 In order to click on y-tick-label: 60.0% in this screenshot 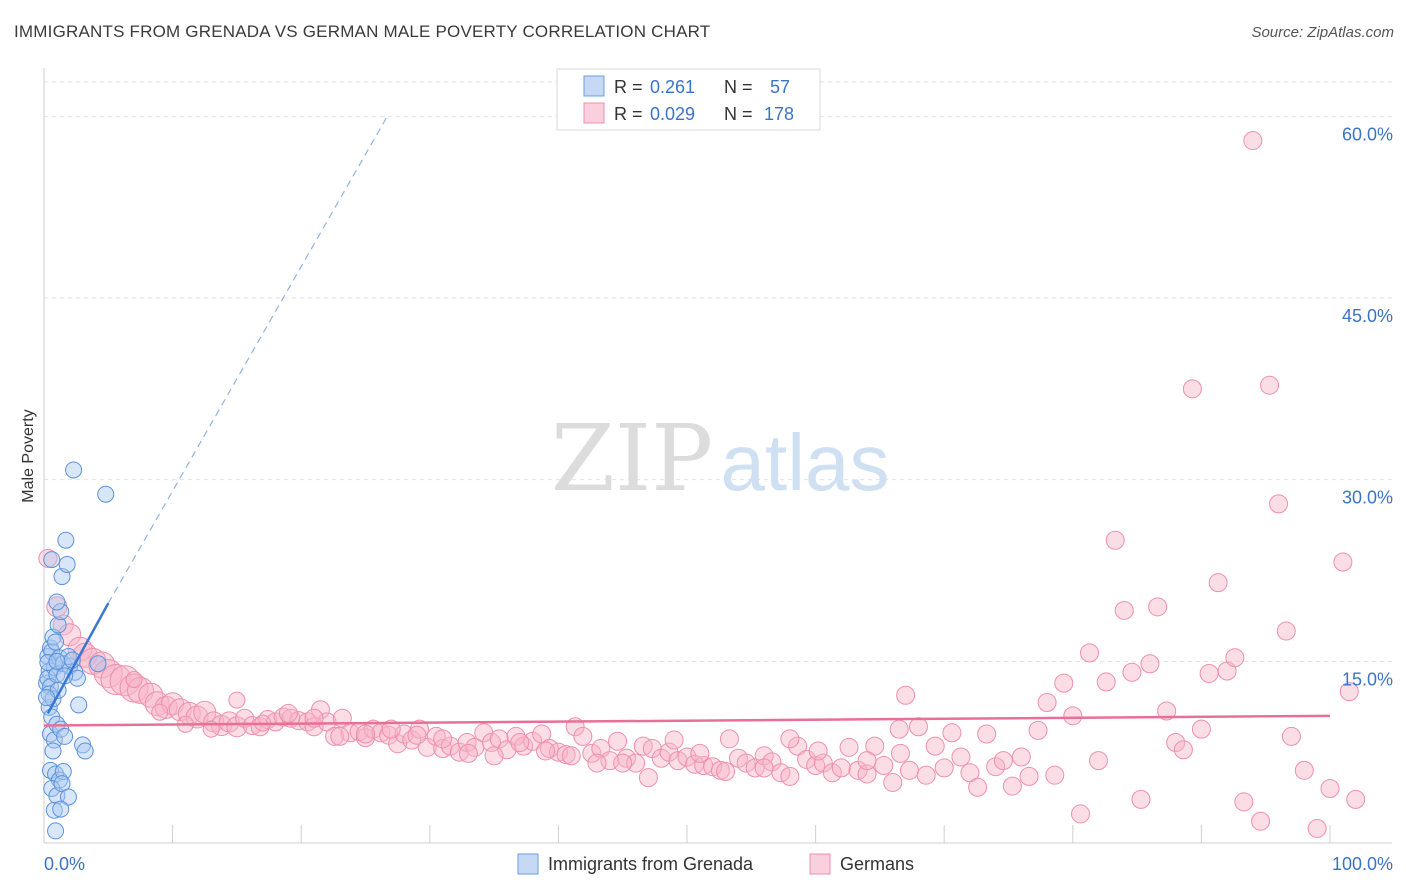, I will do `click(1367, 134)`.